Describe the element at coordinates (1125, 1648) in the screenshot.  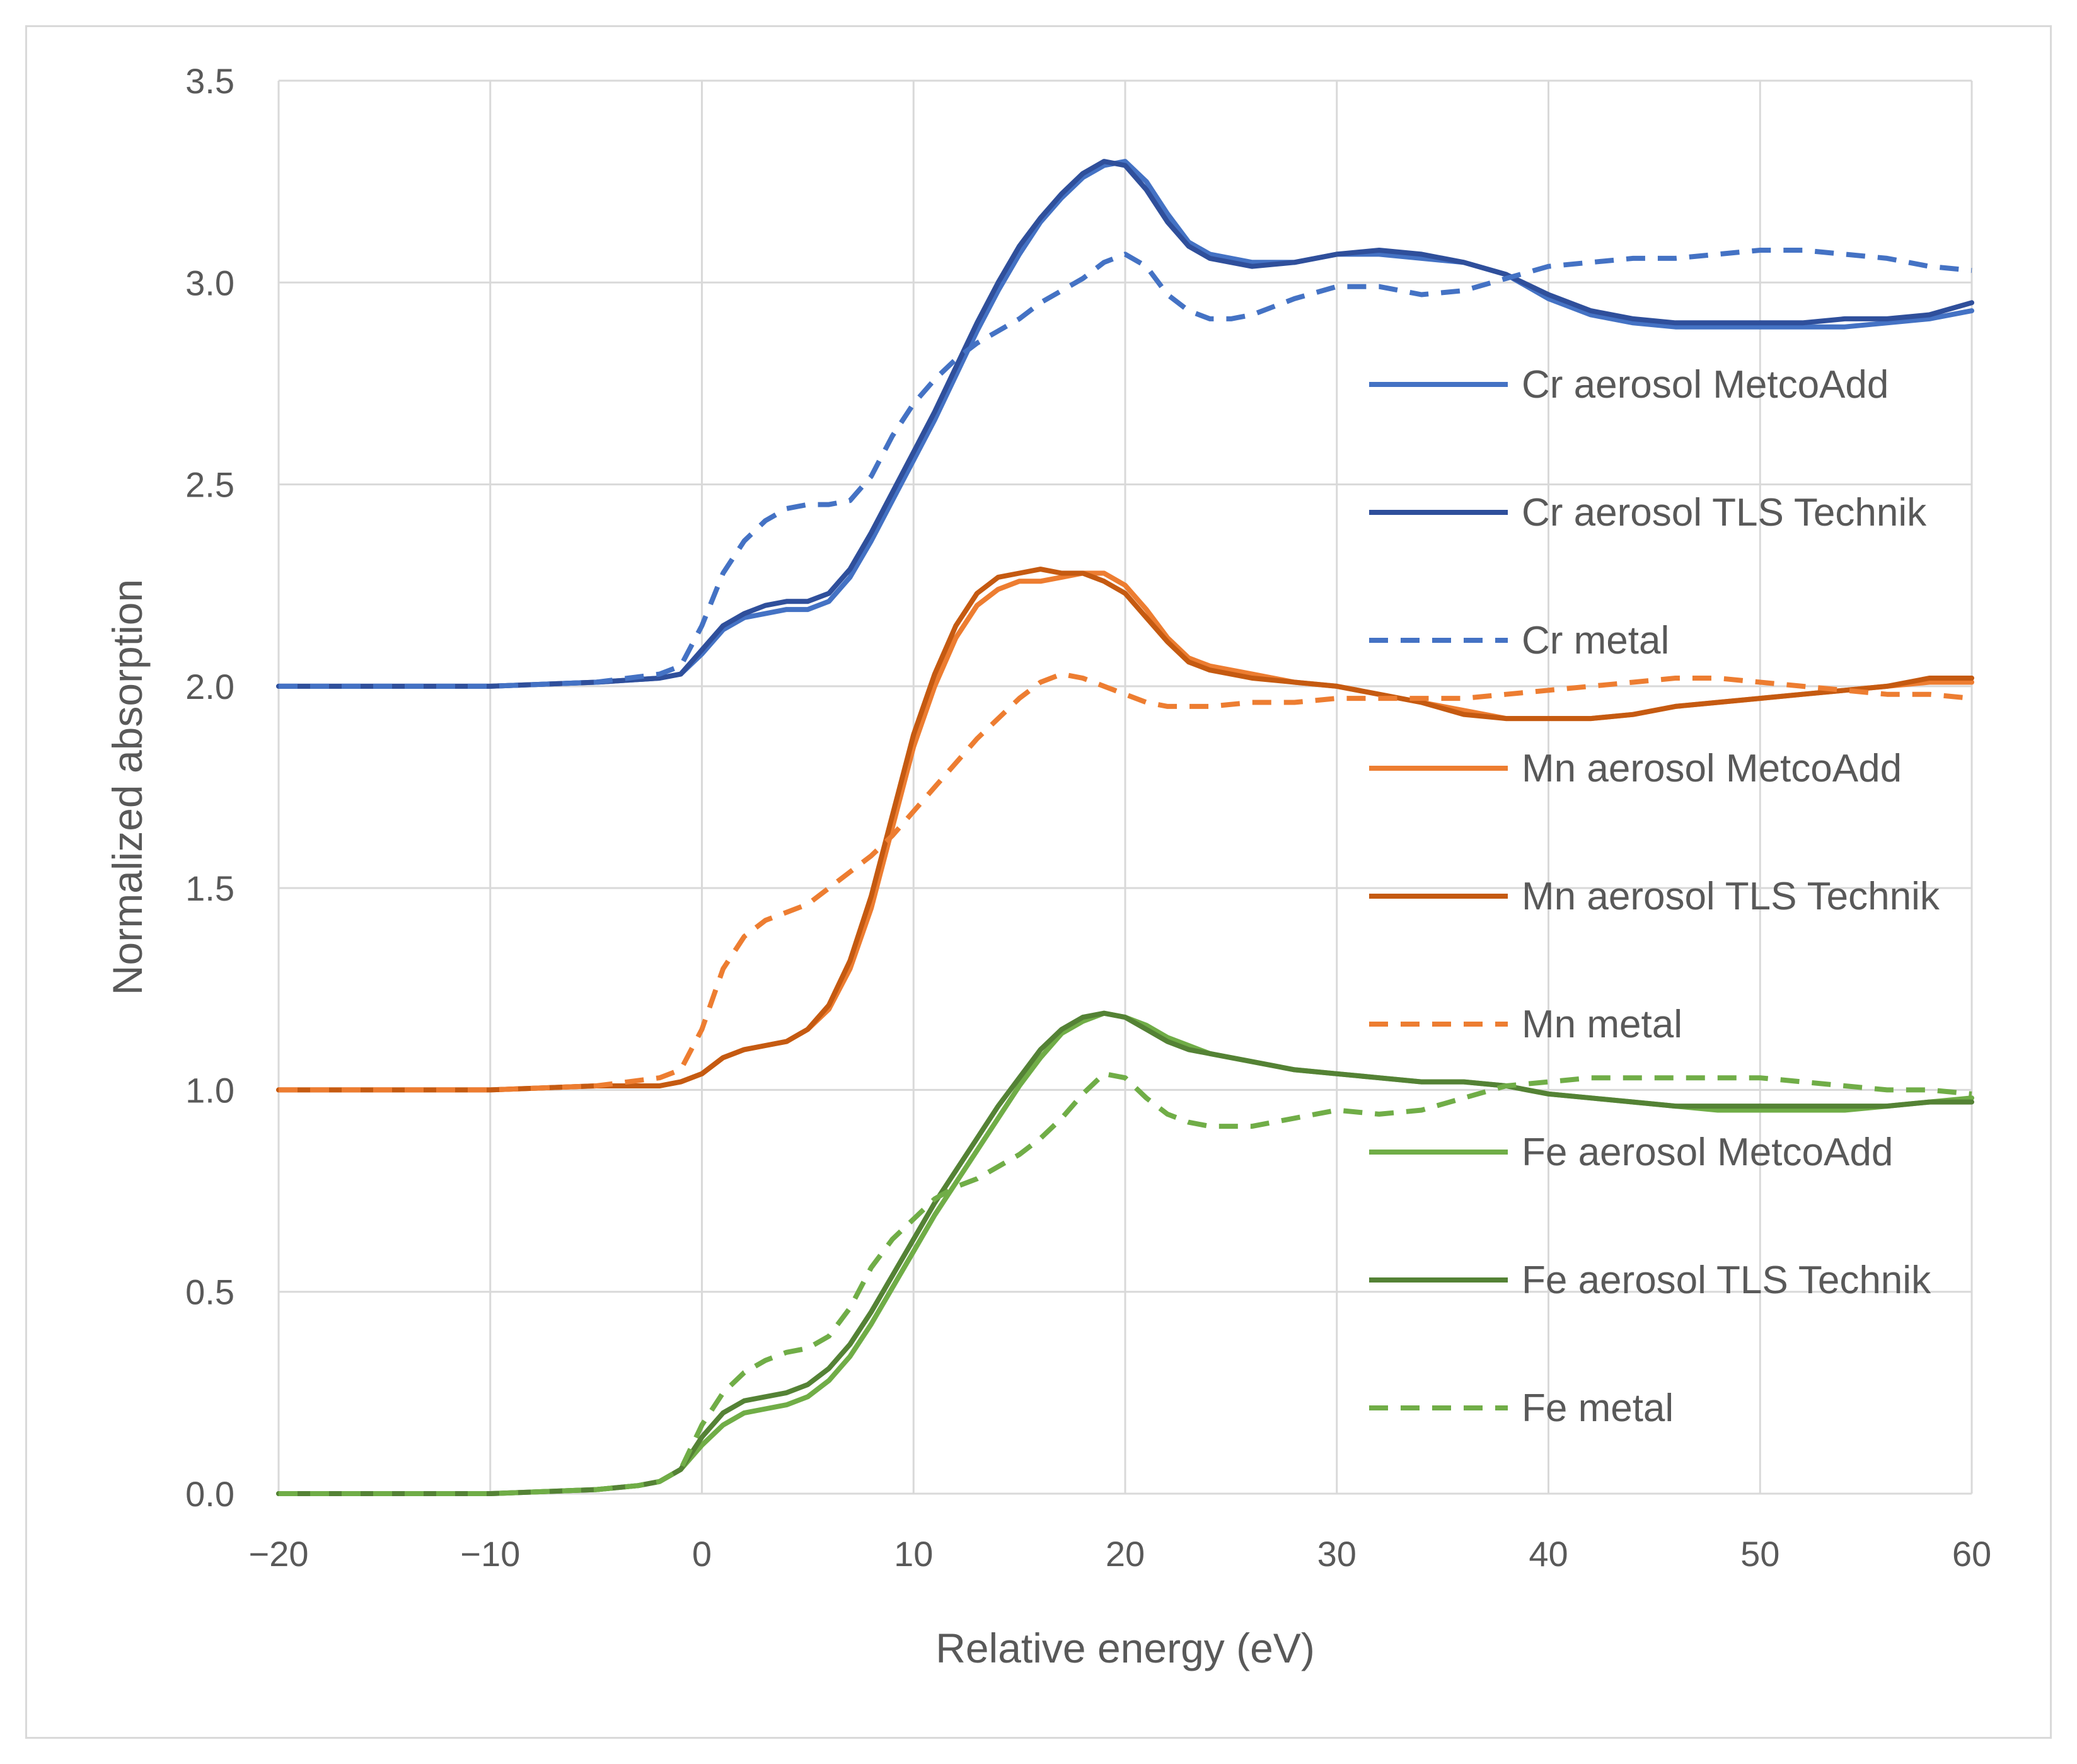
I see `x-axis-title: Relative energy (eV)` at that location.